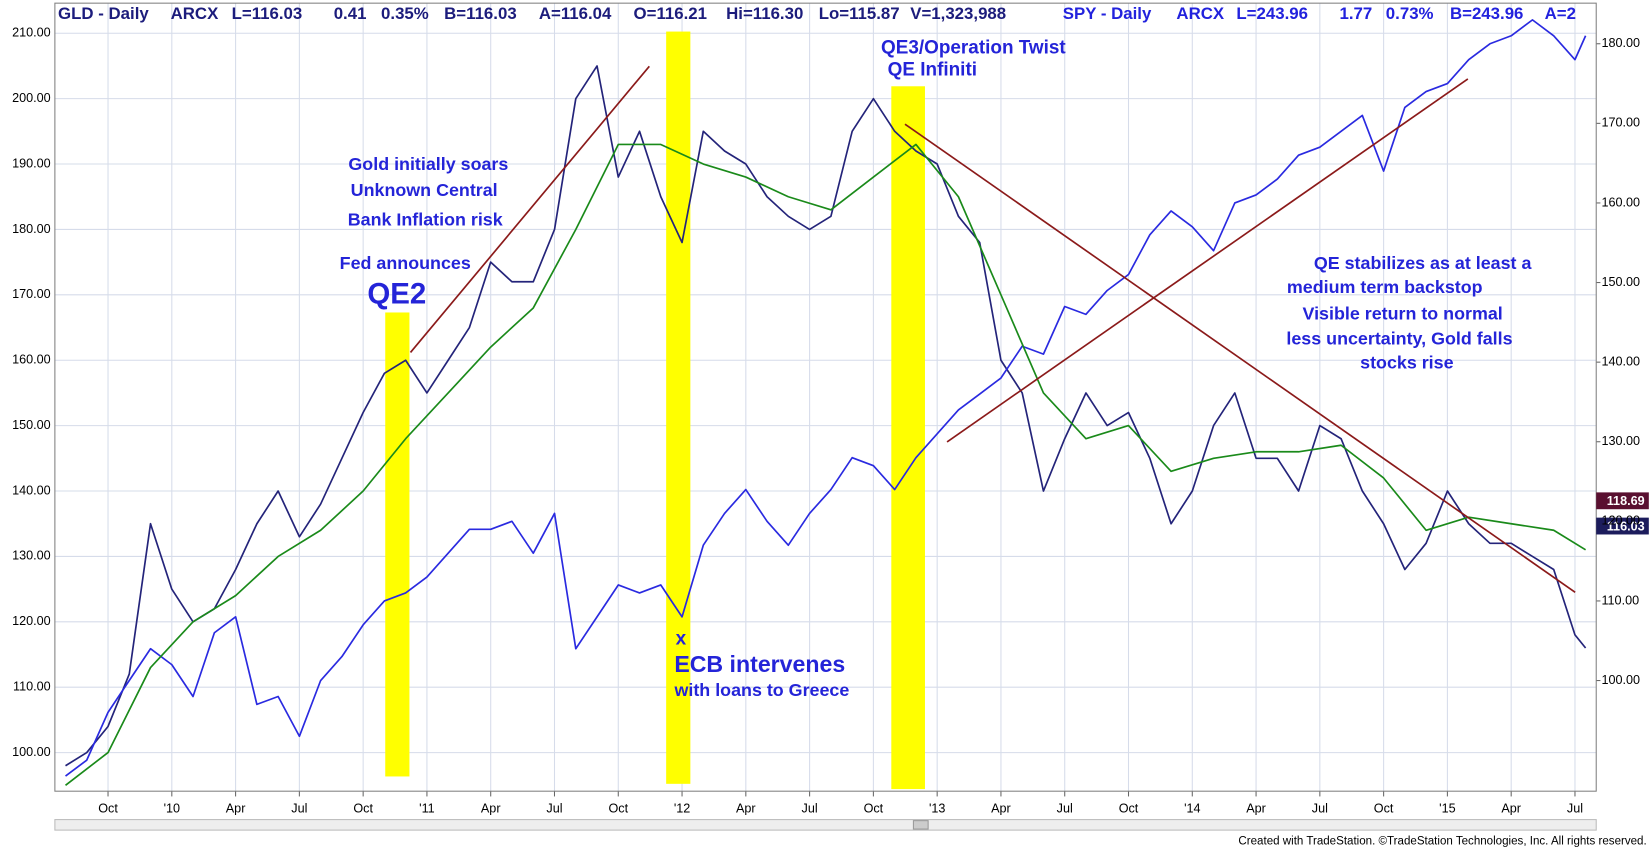  I want to click on header-item: A=116.04, so click(575, 13).